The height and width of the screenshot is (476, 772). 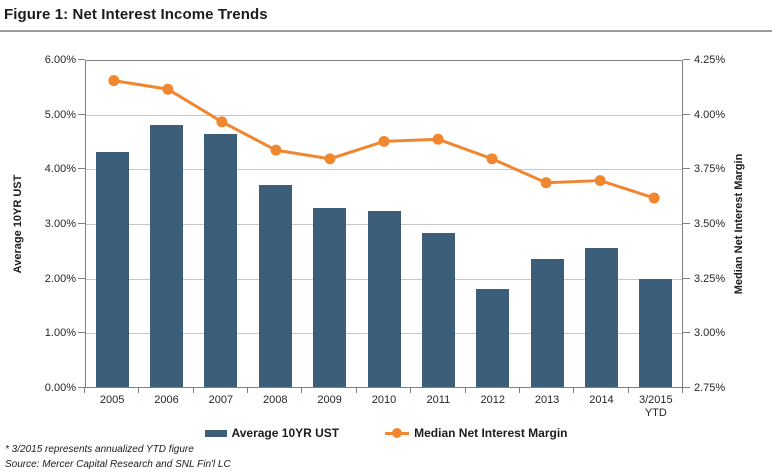 What do you see at coordinates (60, 169) in the screenshot?
I see `left-axis-tick-label: 4.00%` at bounding box center [60, 169].